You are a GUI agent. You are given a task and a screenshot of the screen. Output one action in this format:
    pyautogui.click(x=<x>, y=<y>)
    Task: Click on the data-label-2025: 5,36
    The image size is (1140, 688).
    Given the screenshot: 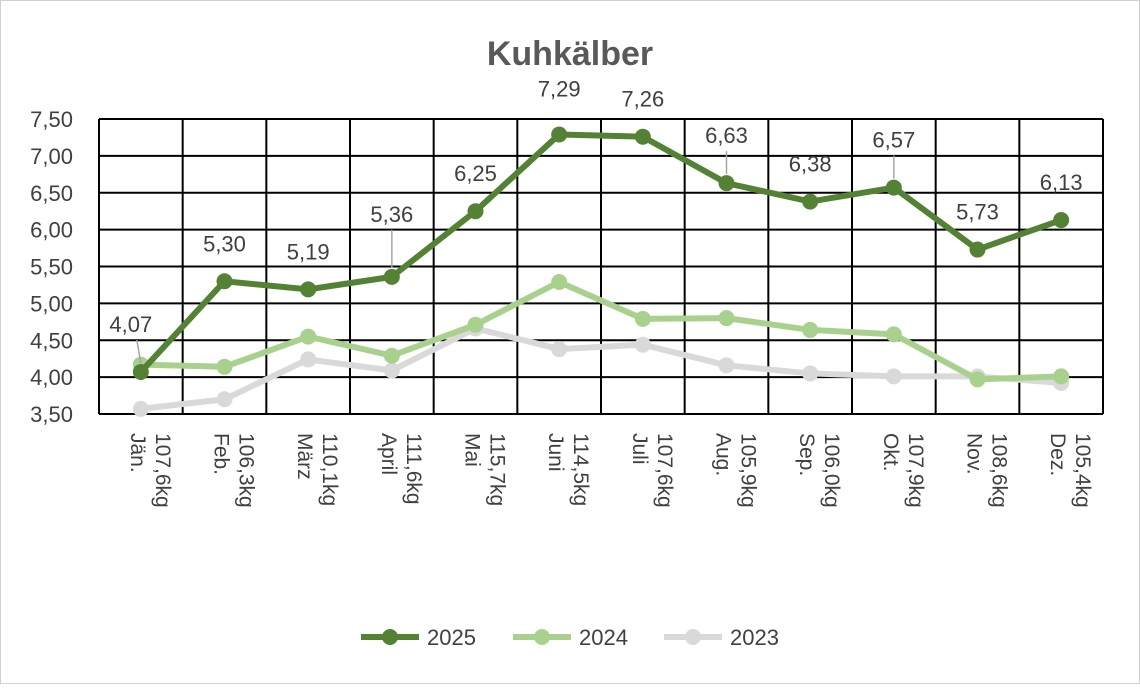 What is the action you would take?
    pyautogui.click(x=391, y=214)
    